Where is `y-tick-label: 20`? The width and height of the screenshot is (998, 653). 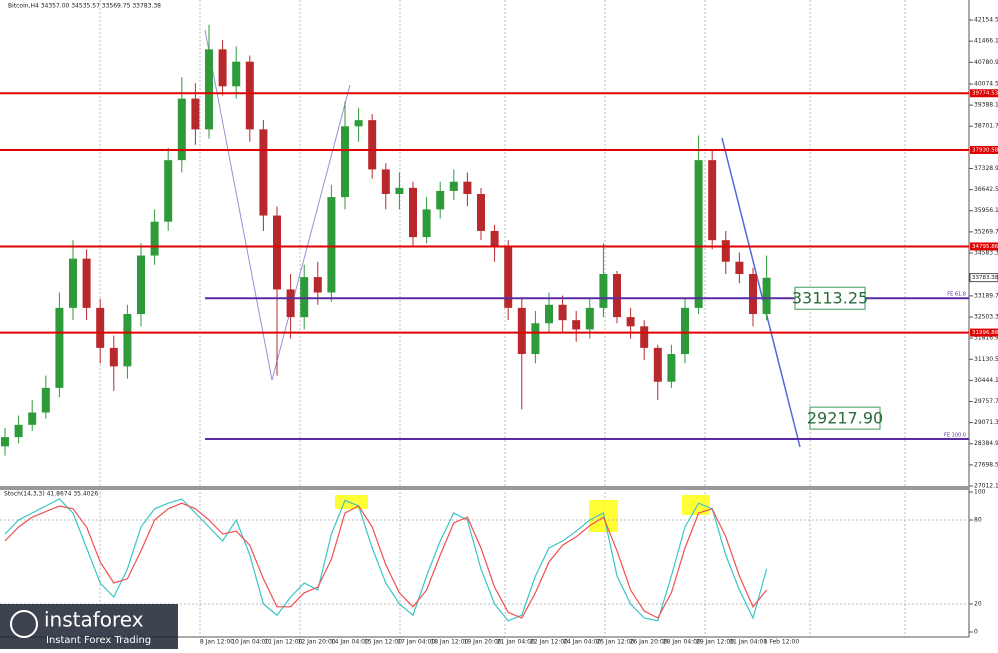 y-tick-label: 20 is located at coordinates (978, 604).